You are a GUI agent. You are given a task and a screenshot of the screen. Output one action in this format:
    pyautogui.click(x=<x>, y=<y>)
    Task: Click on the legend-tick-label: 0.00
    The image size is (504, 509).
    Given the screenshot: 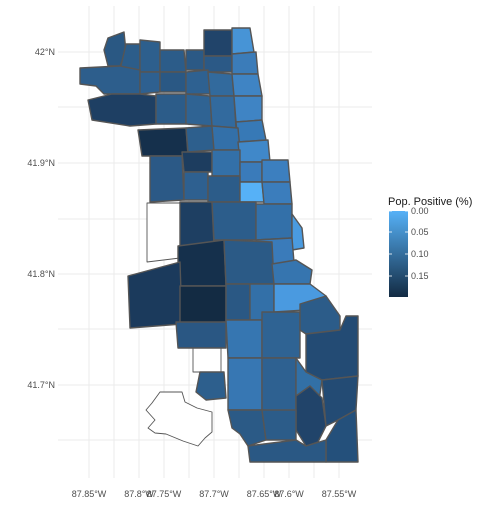 What is the action you would take?
    pyautogui.click(x=420, y=211)
    